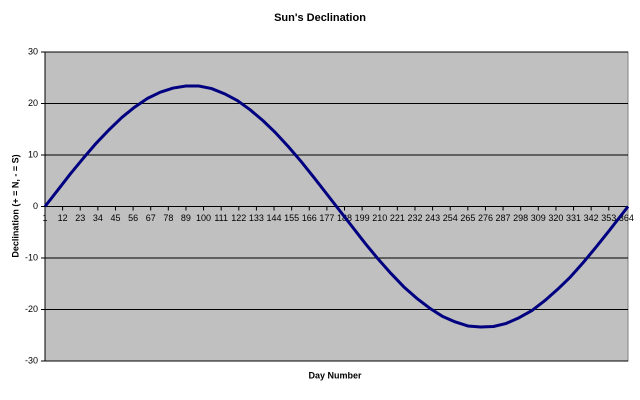 This screenshot has height=400, width=640. Describe the element at coordinates (115, 218) in the screenshot. I see `x-tick-label: 45` at that location.